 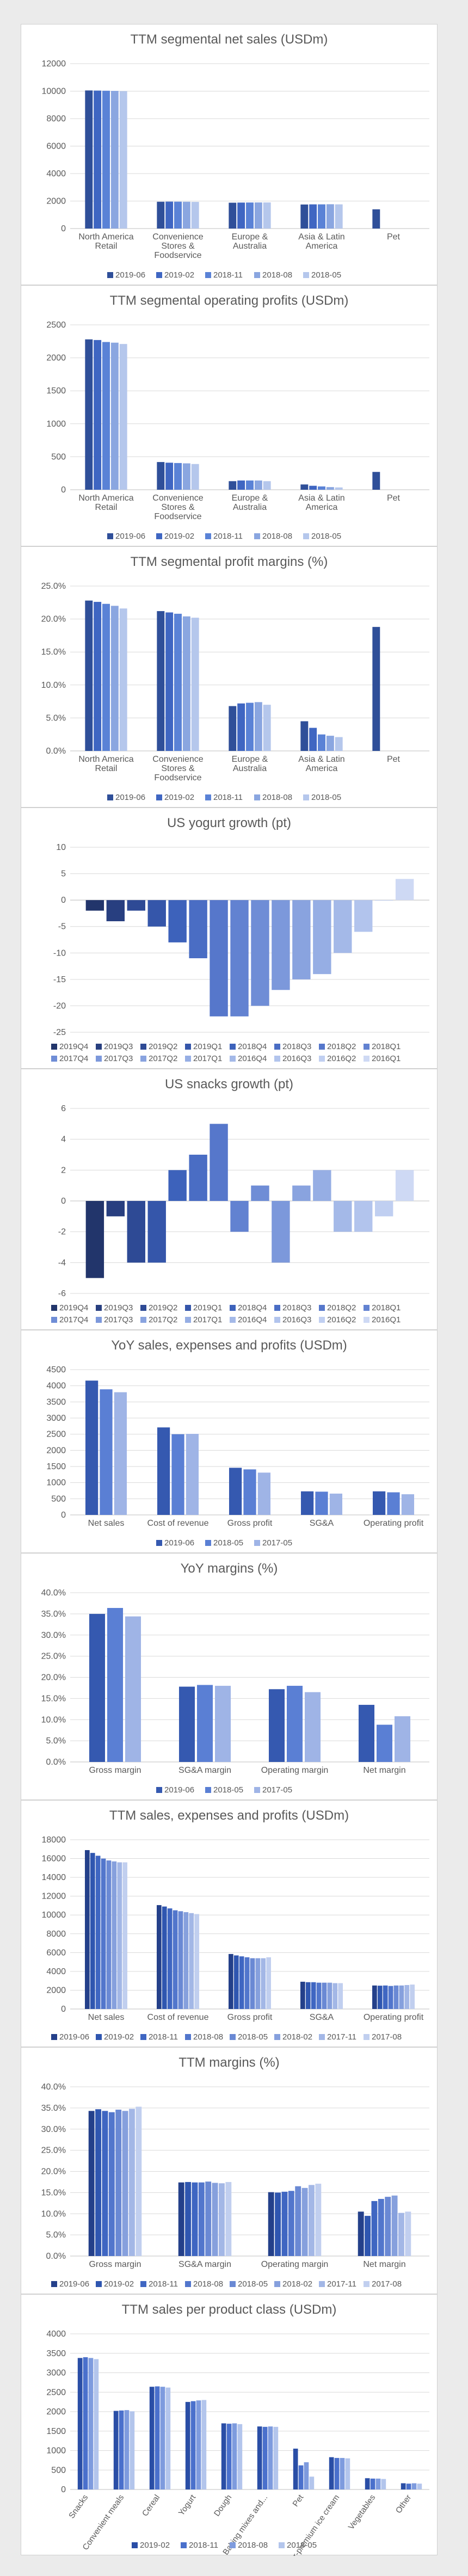 I want to click on y-tick-label: 35.0%, so click(x=53, y=2108).